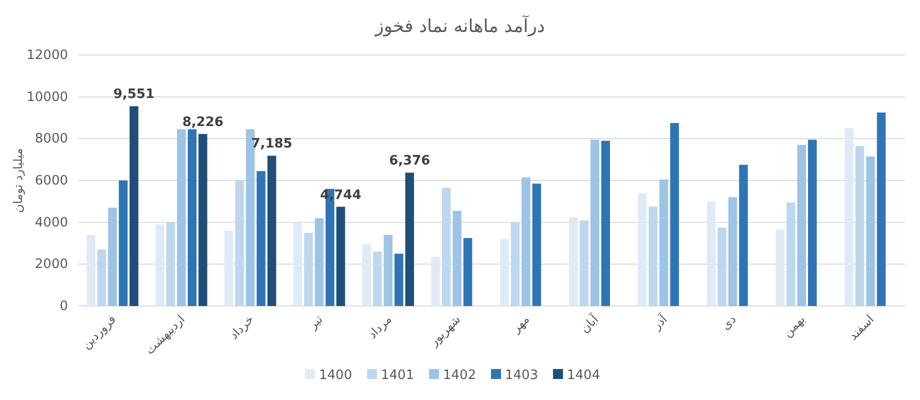  Describe the element at coordinates (728, 322) in the screenshot. I see `x-tick-label: دی` at that location.